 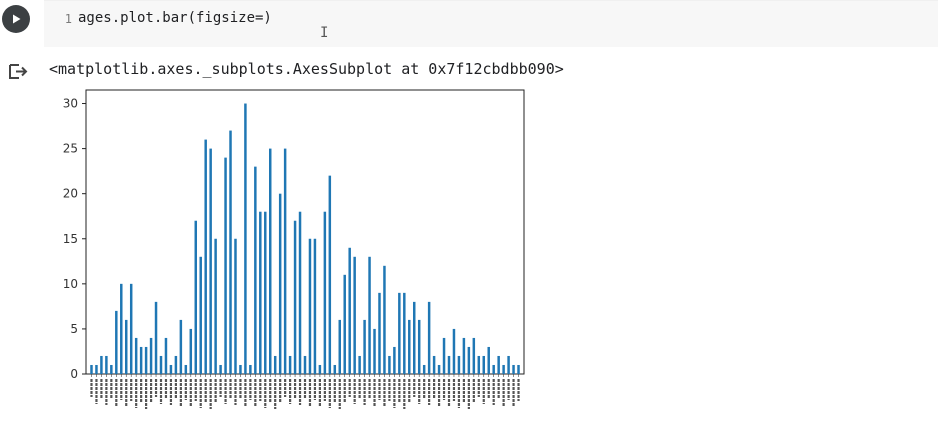 What do you see at coordinates (70, 104) in the screenshot?
I see `y-tick-label-6: 30` at bounding box center [70, 104].